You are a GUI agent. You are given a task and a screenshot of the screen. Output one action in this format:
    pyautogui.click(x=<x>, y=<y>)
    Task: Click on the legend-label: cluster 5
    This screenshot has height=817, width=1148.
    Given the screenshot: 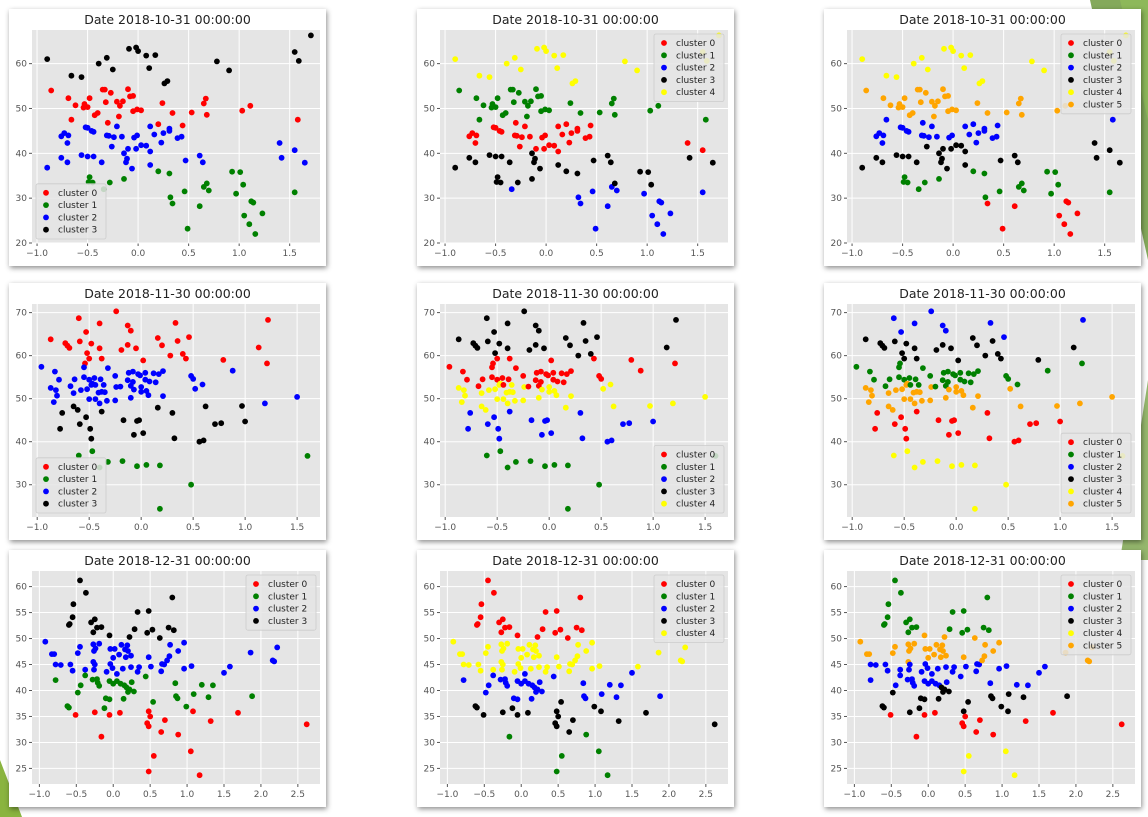 What is the action you would take?
    pyautogui.click(x=1102, y=106)
    